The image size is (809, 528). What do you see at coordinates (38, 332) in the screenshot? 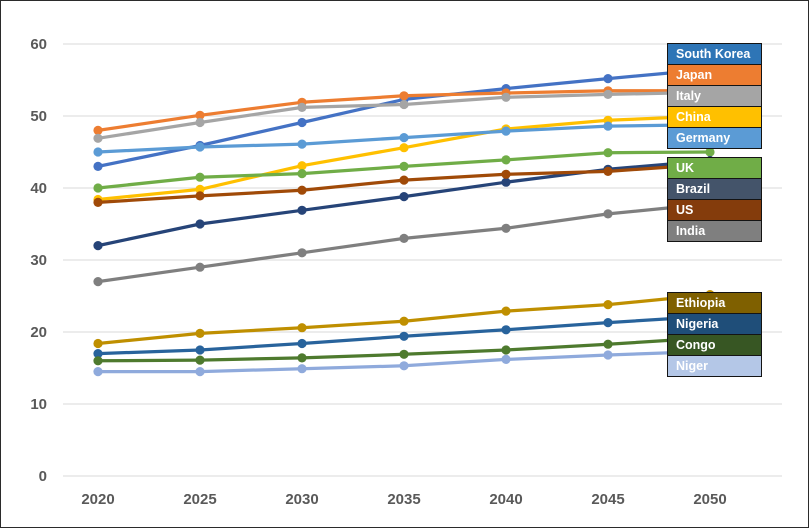
I see `y-axis-tick-20: 20` at bounding box center [38, 332].